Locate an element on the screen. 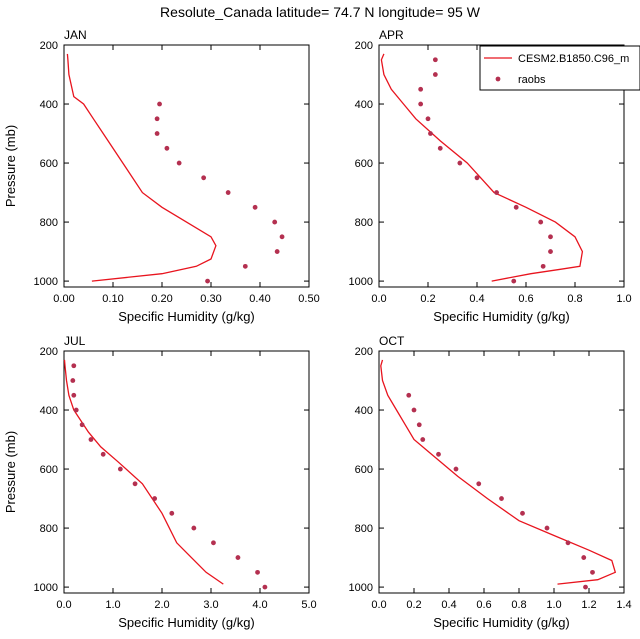 The height and width of the screenshot is (639, 640). legend-model-label: CESM2.B1850.C96_m is located at coordinates (573, 59).